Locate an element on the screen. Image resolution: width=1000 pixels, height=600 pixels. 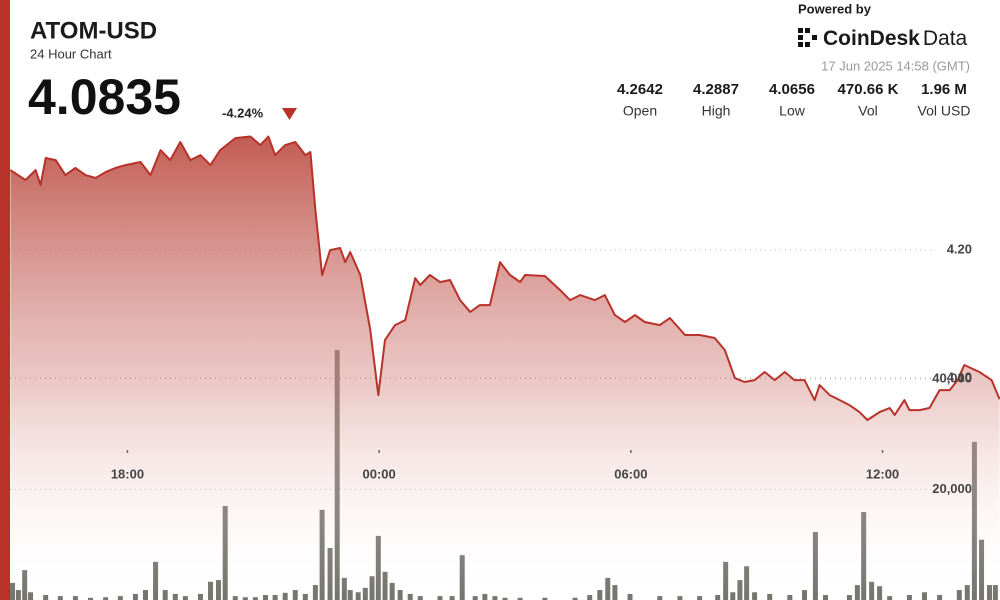
chart-title: ATOM-USD is located at coordinates (93, 30).